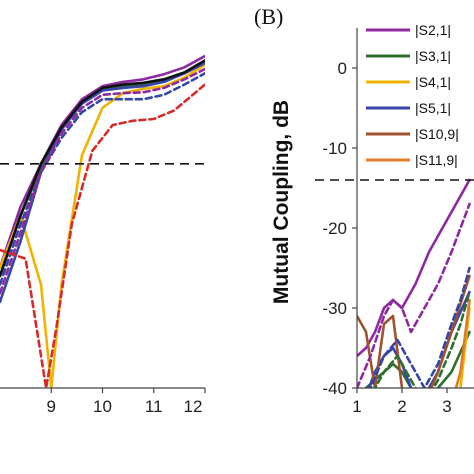 The height and width of the screenshot is (474, 474). What do you see at coordinates (433, 108) in the screenshot?
I see `legend-entry: |S5,1|` at bounding box center [433, 108].